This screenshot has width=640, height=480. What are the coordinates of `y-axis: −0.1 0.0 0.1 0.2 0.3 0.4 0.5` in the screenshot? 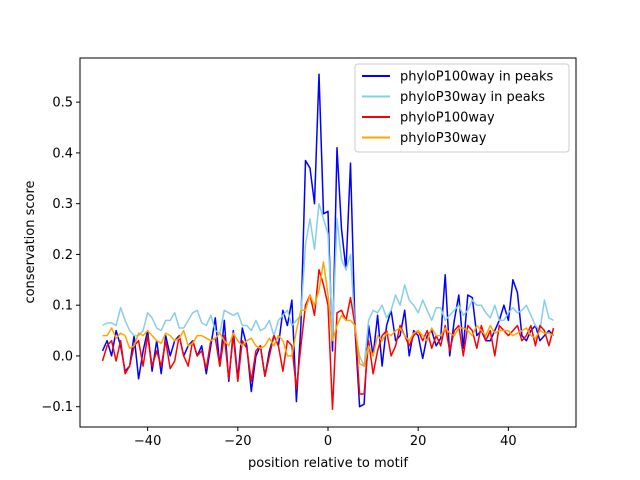 It's located at (60, 255).